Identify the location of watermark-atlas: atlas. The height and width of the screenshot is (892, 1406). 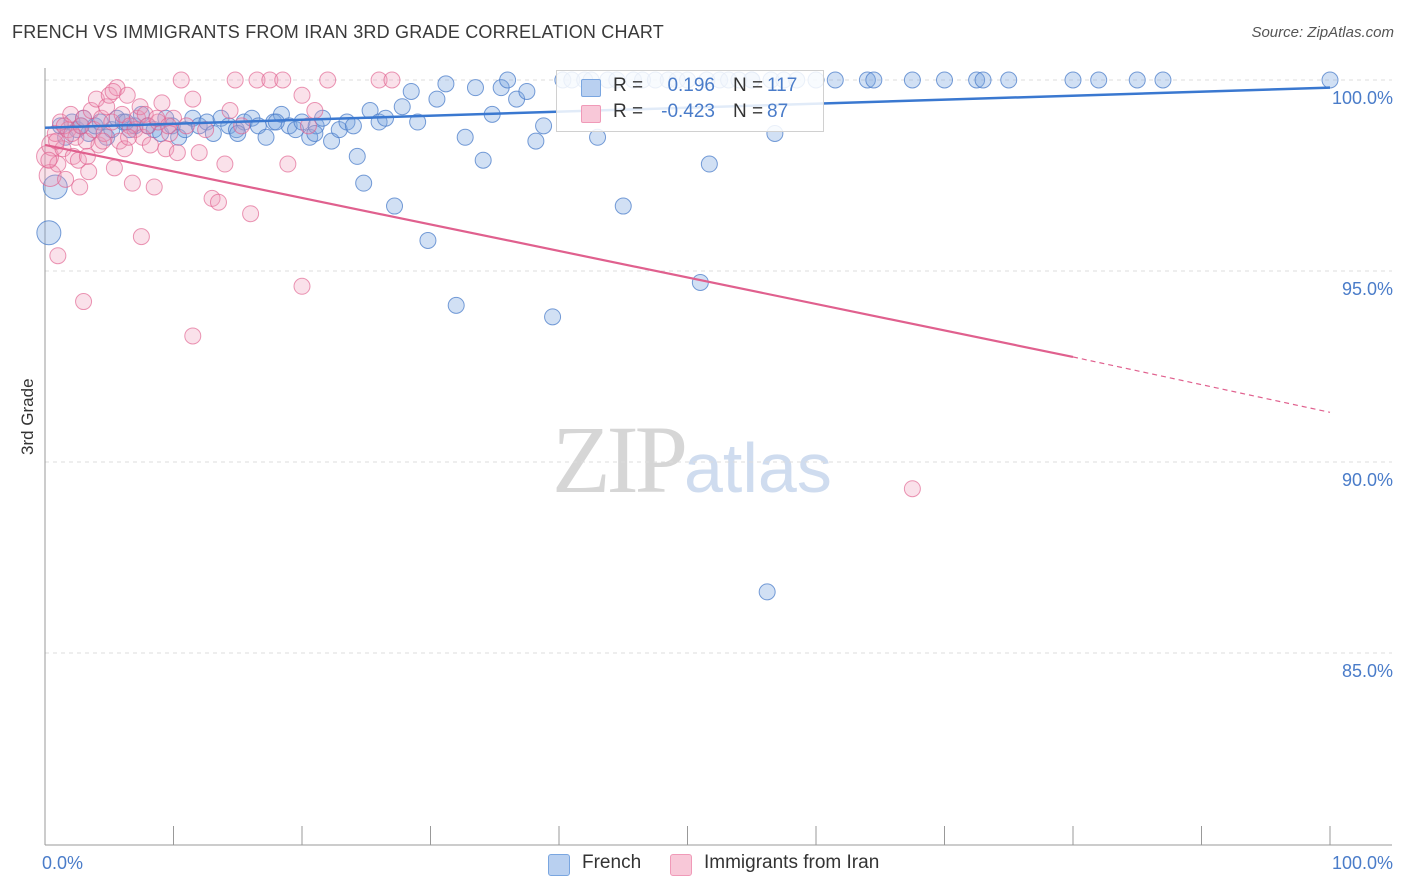
(758, 468).